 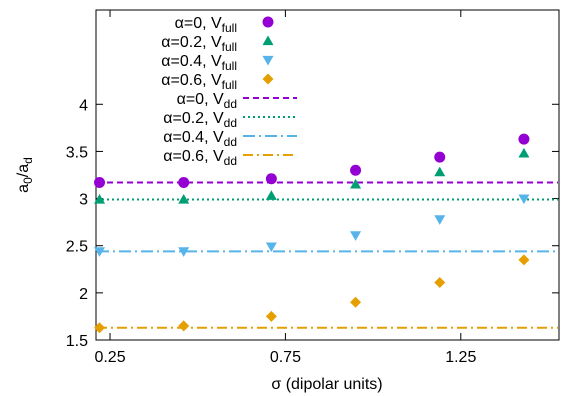 I want to click on y-tick-label: 2.5, so click(x=77, y=247).